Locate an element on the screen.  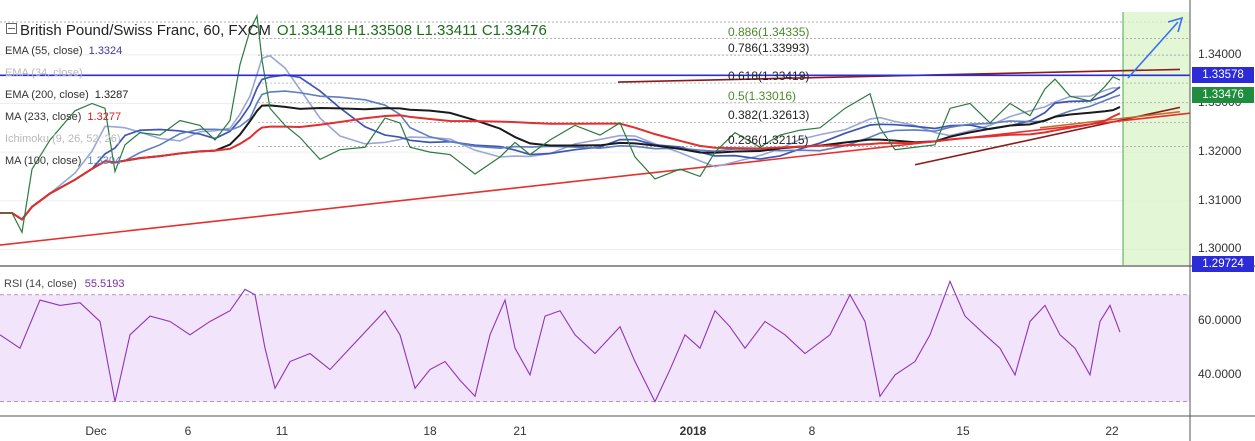
symbol-title: British Pound/Swiss Franc, 60, FXCM is located at coordinates (145, 30).